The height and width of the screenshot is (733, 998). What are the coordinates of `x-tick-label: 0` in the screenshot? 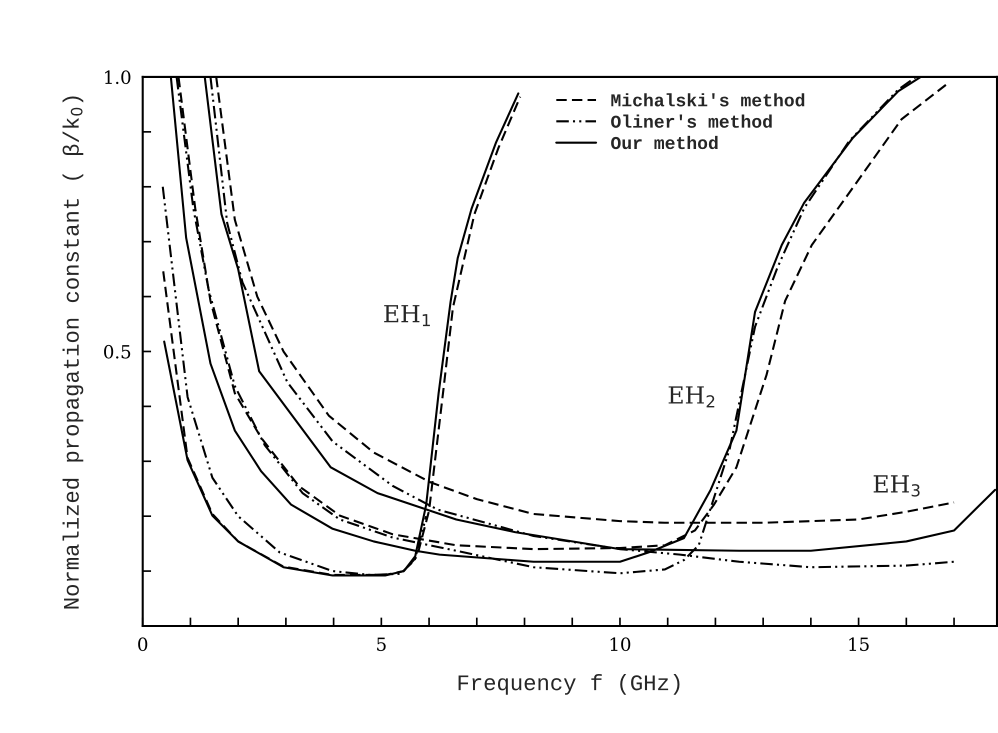 It's located at (143, 644).